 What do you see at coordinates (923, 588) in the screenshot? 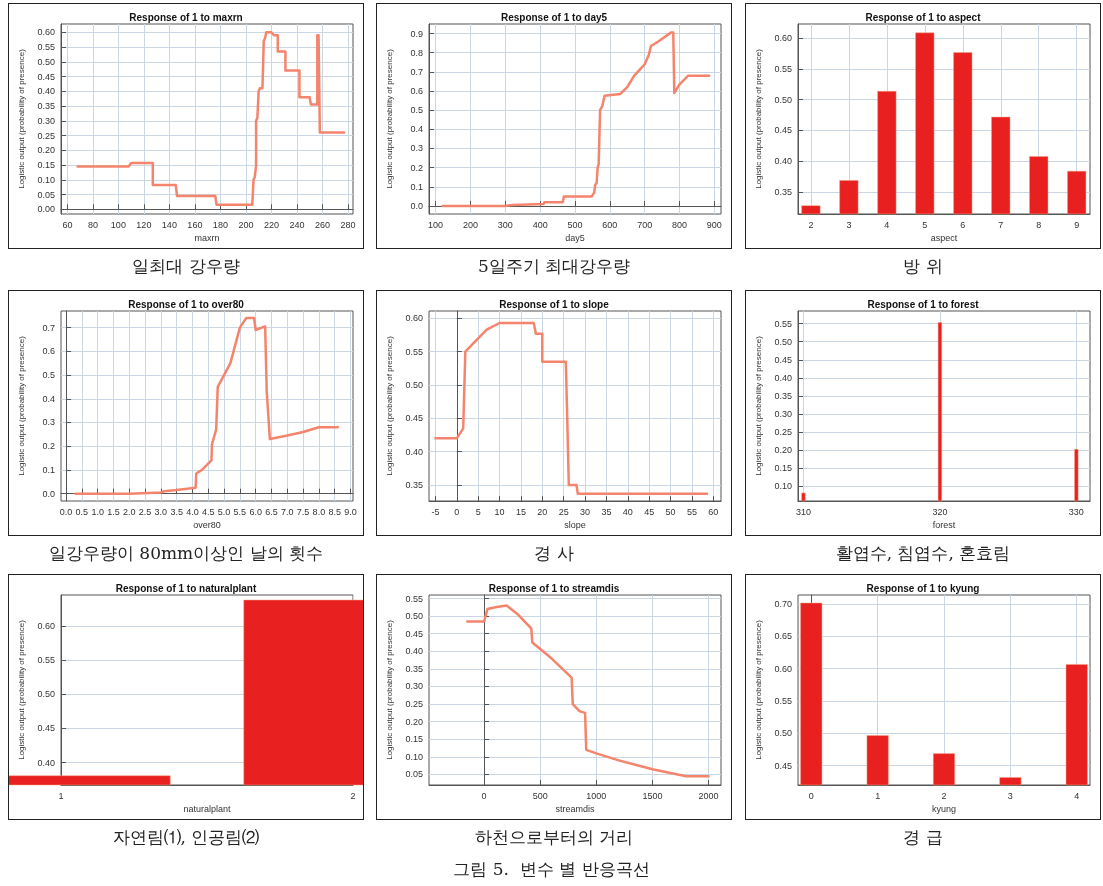
I see `chart-title: Response of 1 to kyung` at bounding box center [923, 588].